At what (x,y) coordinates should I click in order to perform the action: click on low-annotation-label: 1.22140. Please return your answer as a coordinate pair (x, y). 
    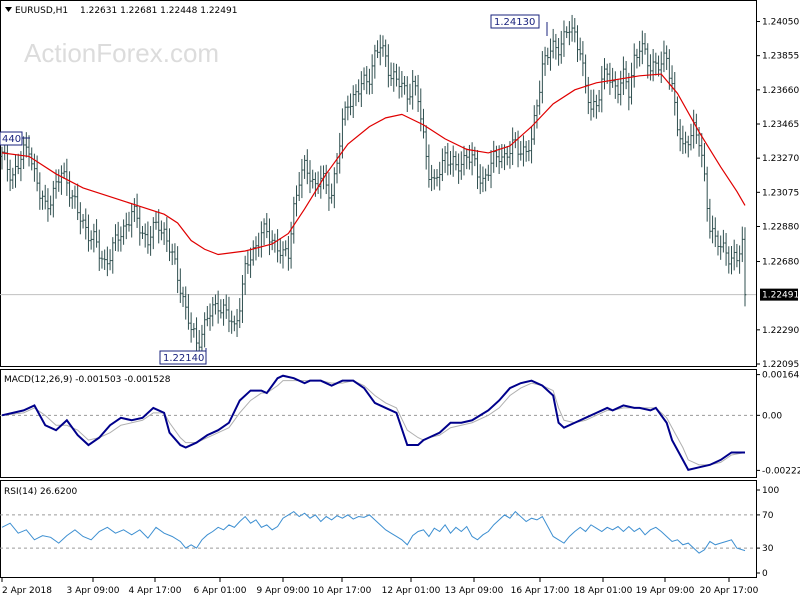
    Looking at the image, I should click on (183, 358).